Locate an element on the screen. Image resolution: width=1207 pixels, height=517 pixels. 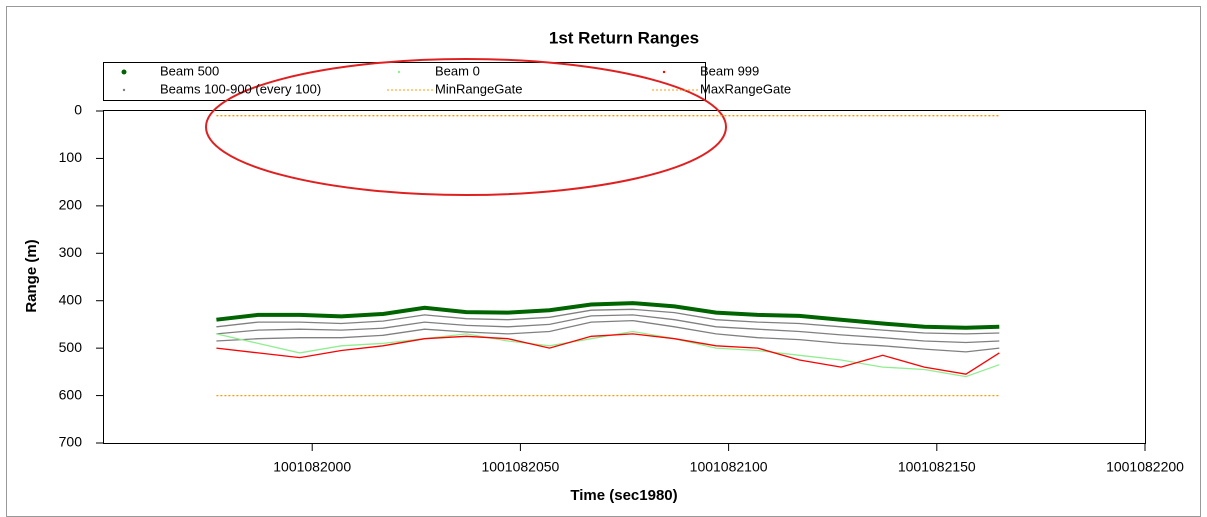
y-tick-label: 300 is located at coordinates (71, 252).